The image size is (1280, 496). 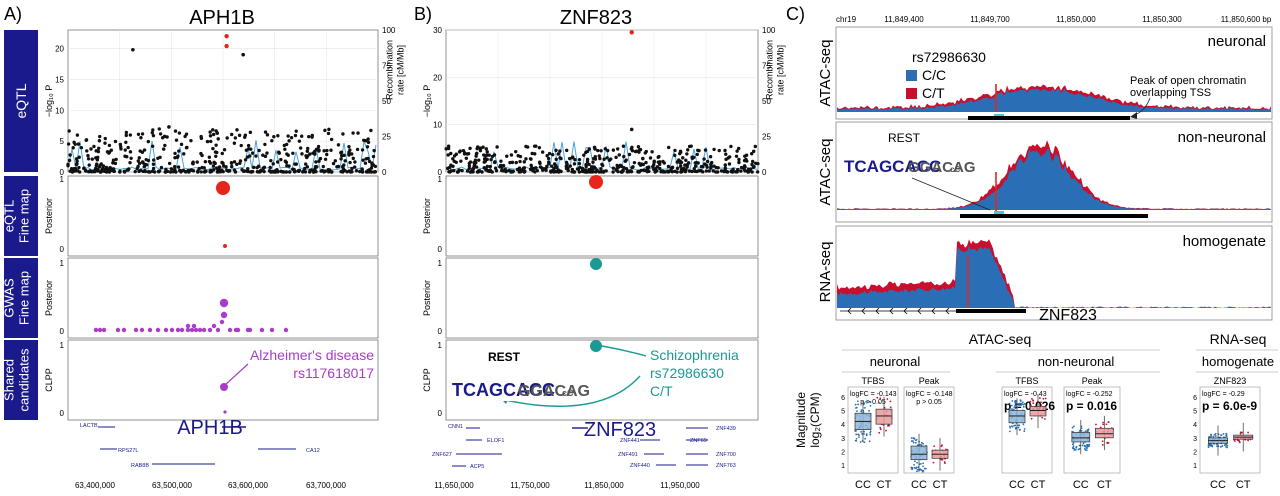 What do you see at coordinates (226, 46) in the screenshot?
I see `eqtl-lead-point` at bounding box center [226, 46].